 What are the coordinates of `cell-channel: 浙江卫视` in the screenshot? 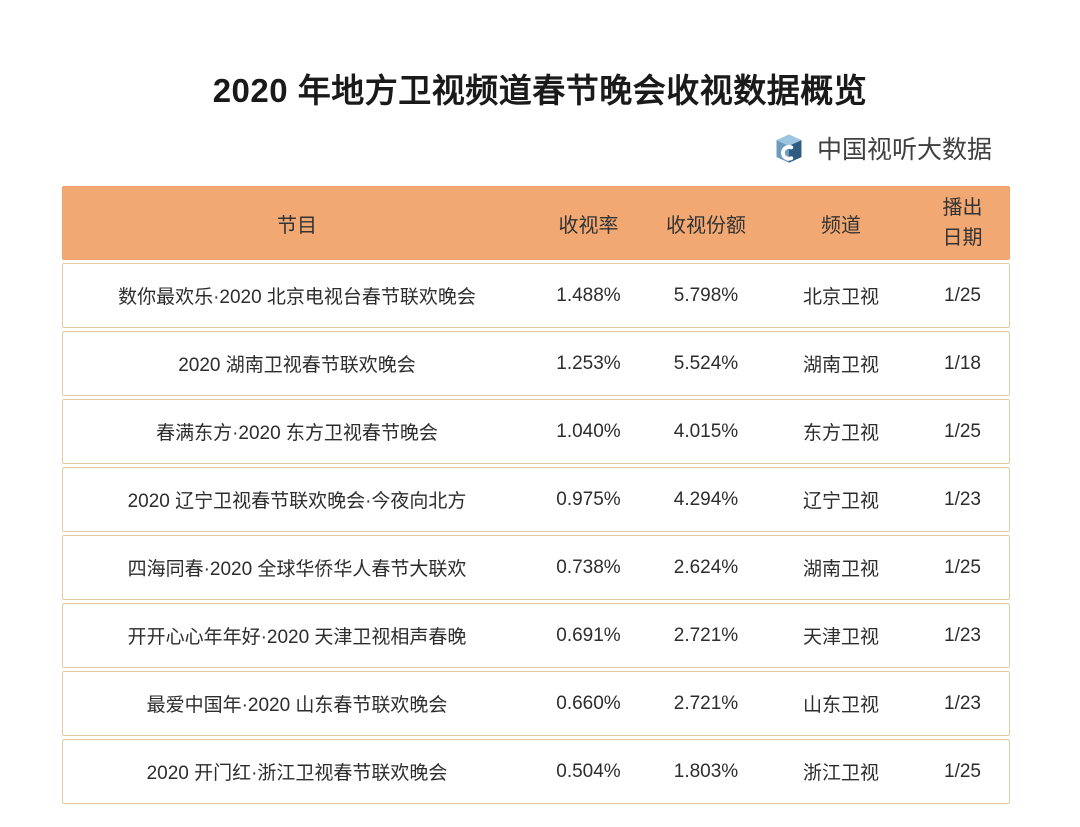 It's located at (840, 773).